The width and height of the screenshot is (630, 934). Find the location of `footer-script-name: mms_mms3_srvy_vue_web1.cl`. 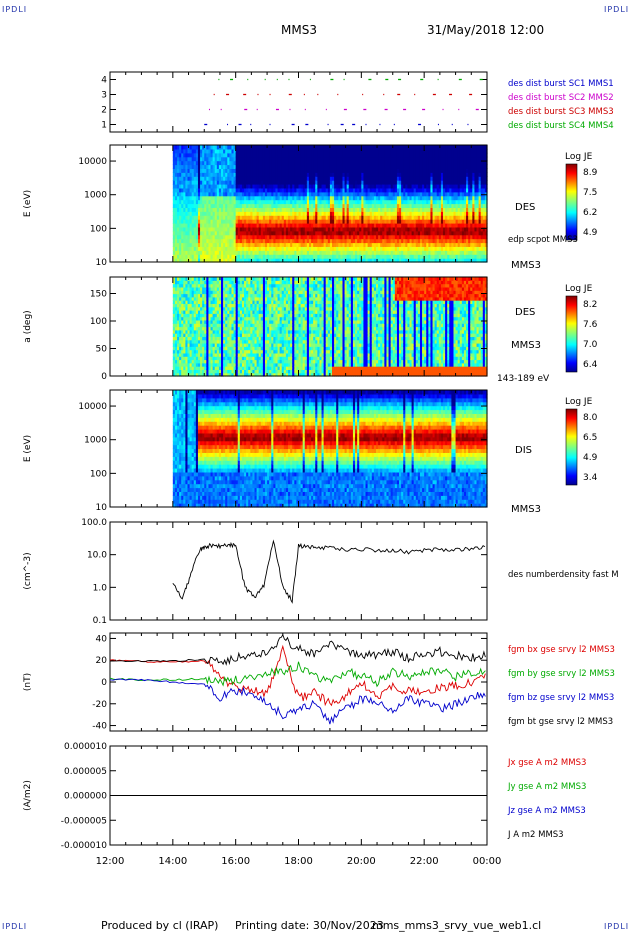

footer-script-name: mms_mms3_srvy_vue_web1.cl is located at coordinates (456, 925).